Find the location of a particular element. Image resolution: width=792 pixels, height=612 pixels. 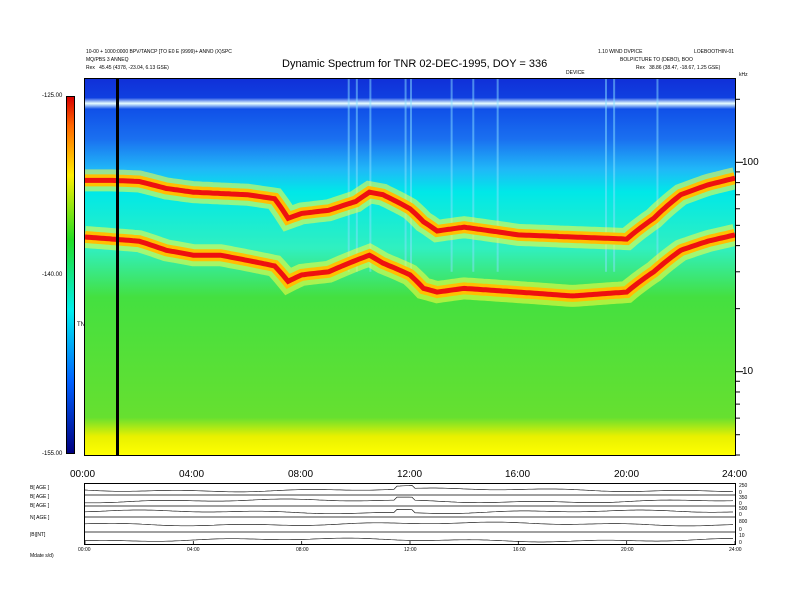

y-tick-label-100: 100 is located at coordinates (750, 162).